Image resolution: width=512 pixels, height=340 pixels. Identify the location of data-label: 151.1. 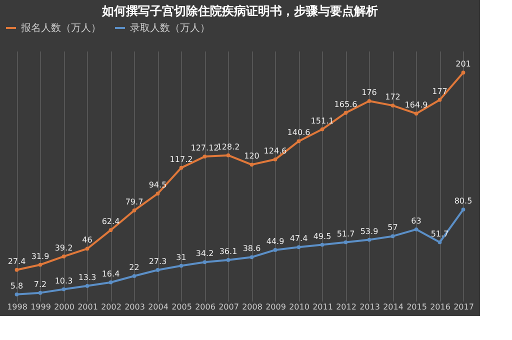
(322, 121).